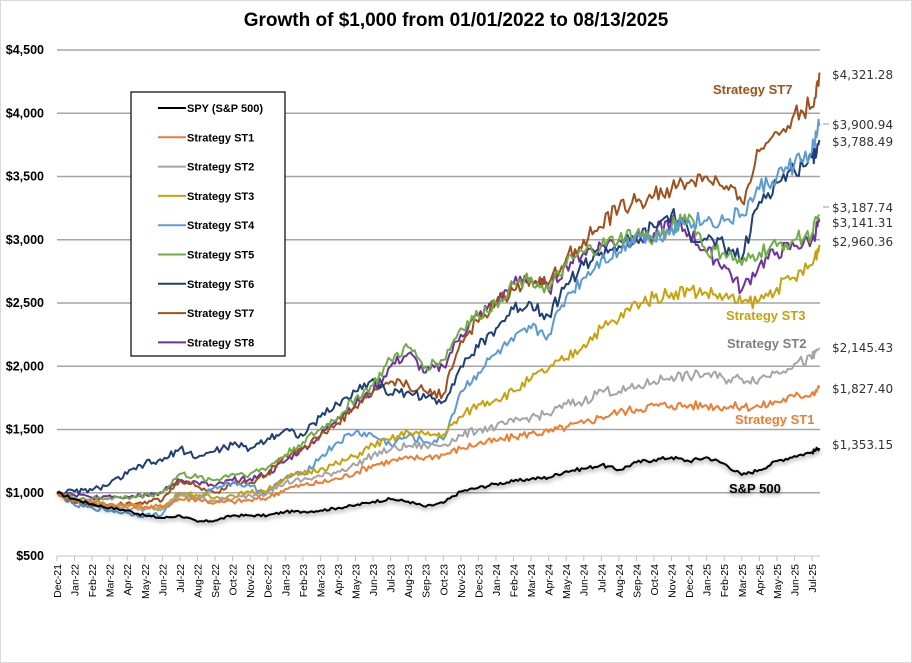 The image size is (912, 663). Describe the element at coordinates (220, 138) in the screenshot. I see `legend-entry: Strategy ST1` at that location.